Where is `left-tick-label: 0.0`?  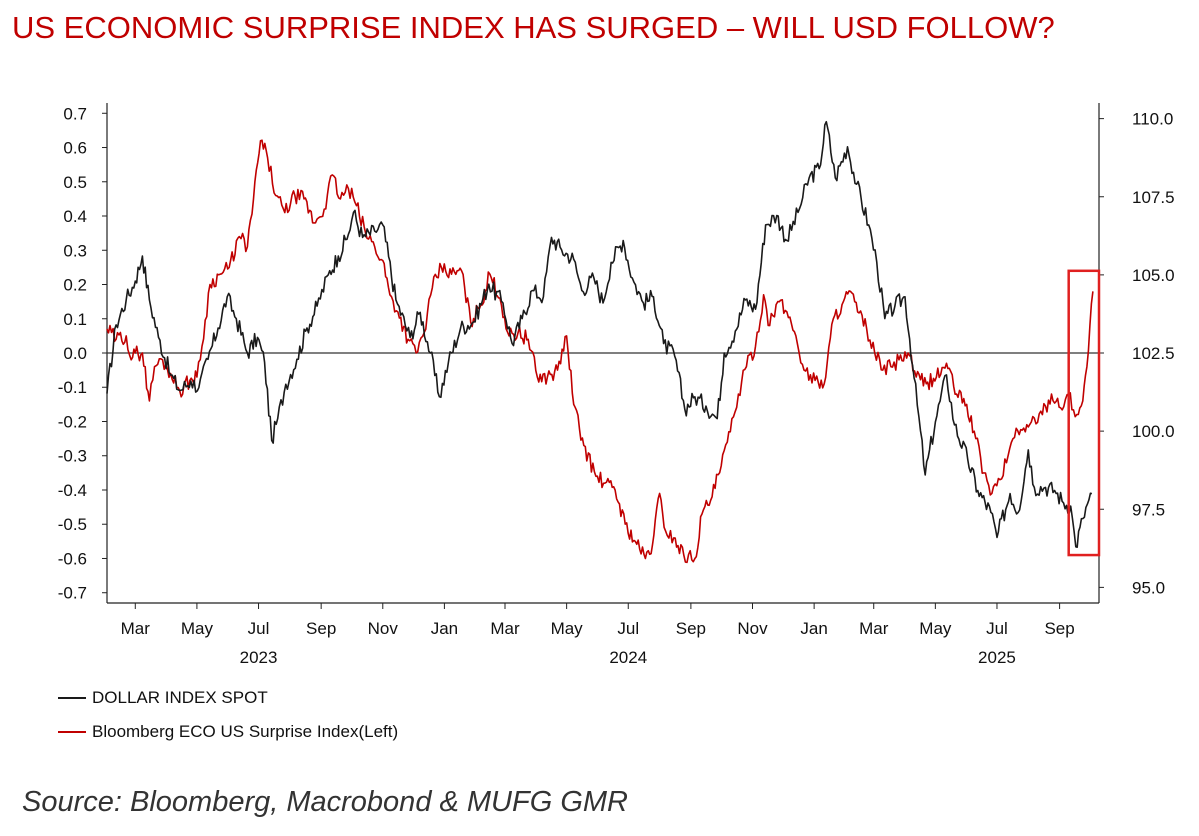
left-tick-label: 0.0 is located at coordinates (75, 353).